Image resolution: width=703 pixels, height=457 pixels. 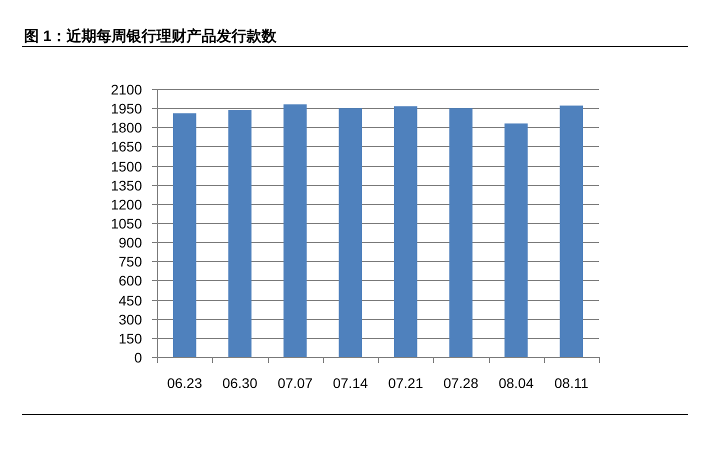 I want to click on x-tick-label: 08.04, so click(x=516, y=383).